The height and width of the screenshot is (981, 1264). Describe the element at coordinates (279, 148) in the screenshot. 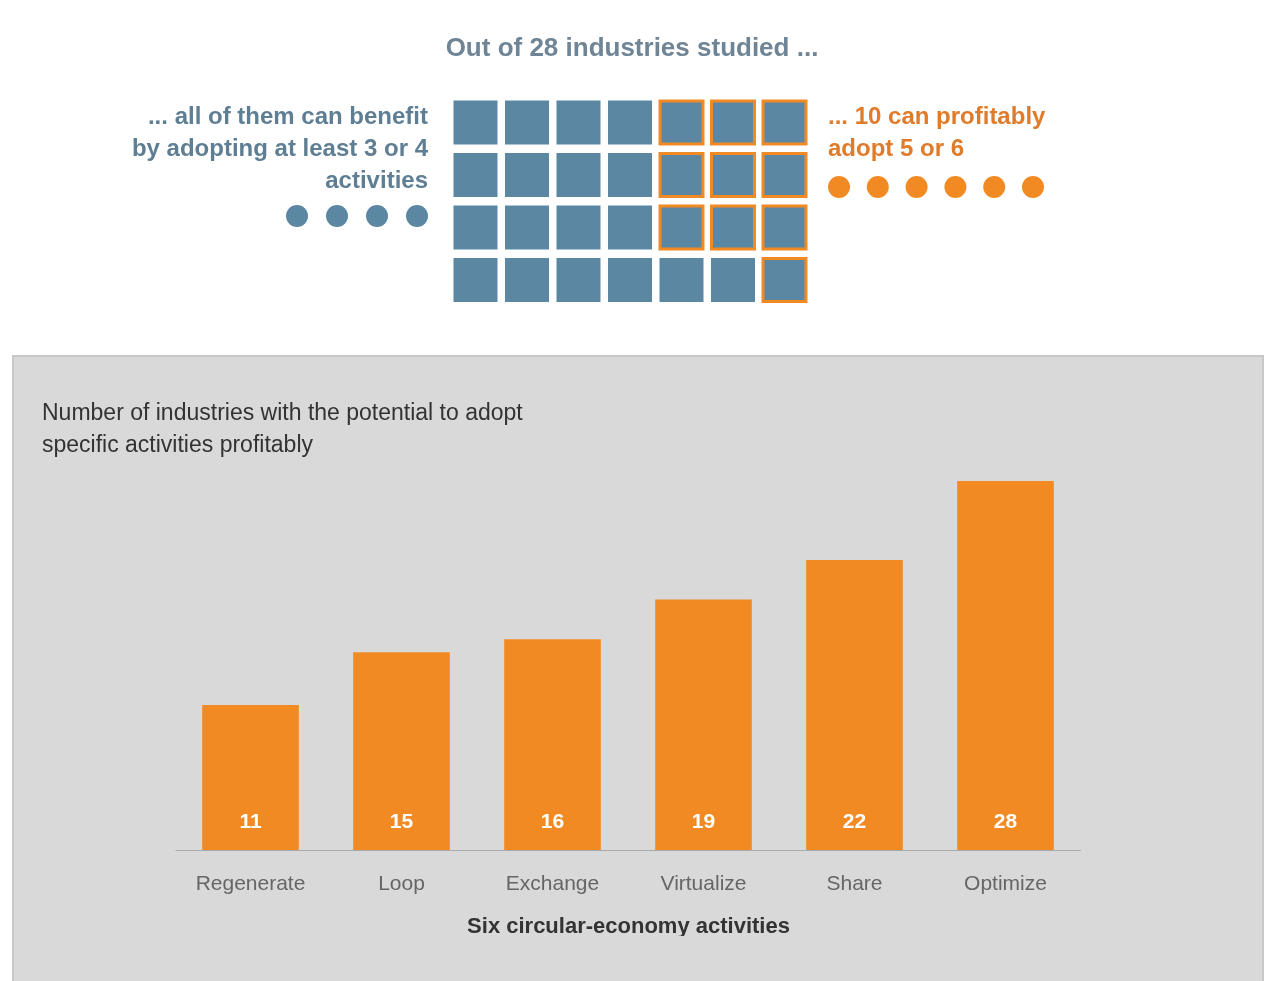

I see `text: ... all of them can benefit by adopting at least 3 or 4 activities` at that location.